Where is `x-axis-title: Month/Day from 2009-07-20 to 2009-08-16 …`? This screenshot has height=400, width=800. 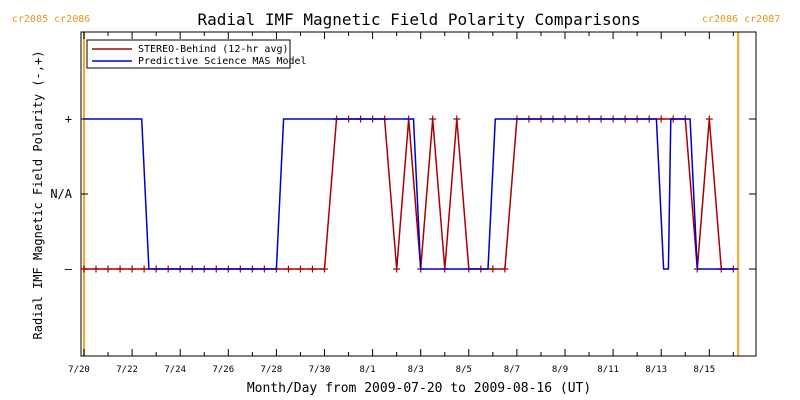 x-axis-title: Month/Day from 2009-07-20 to 2009-08-16 … is located at coordinates (419, 388).